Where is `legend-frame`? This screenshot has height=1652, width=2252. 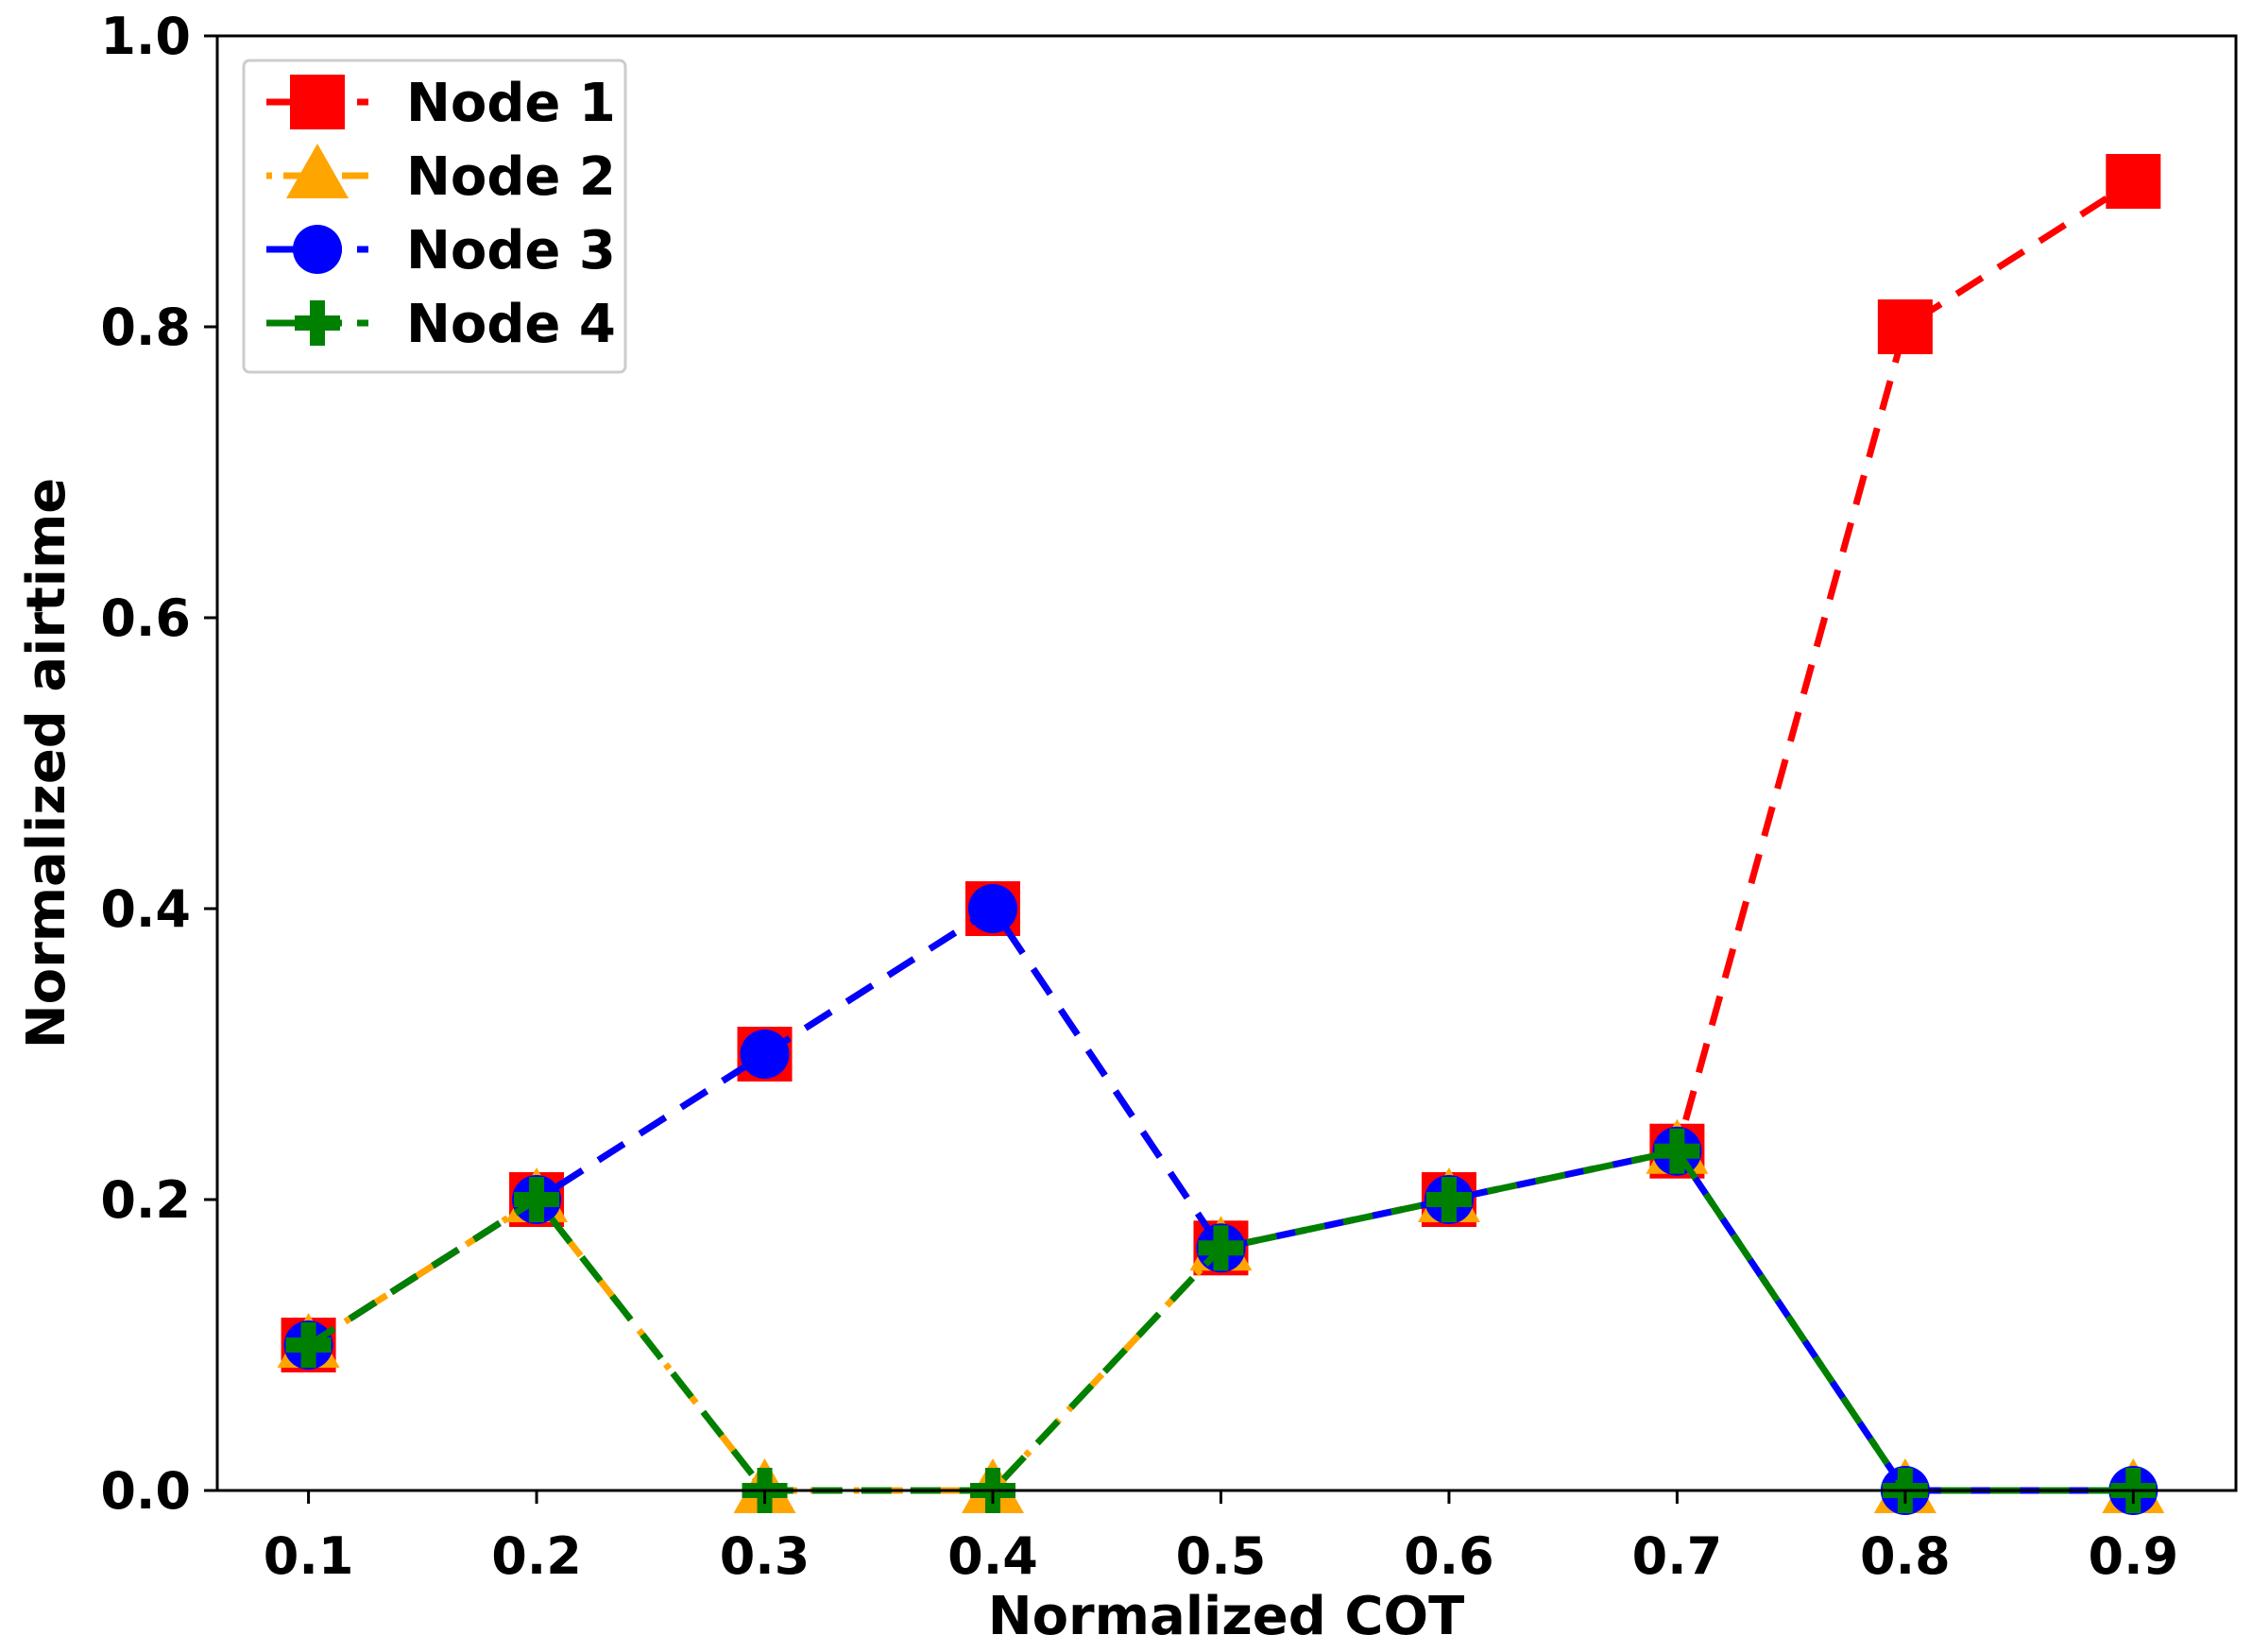
legend-frame is located at coordinates (434, 217).